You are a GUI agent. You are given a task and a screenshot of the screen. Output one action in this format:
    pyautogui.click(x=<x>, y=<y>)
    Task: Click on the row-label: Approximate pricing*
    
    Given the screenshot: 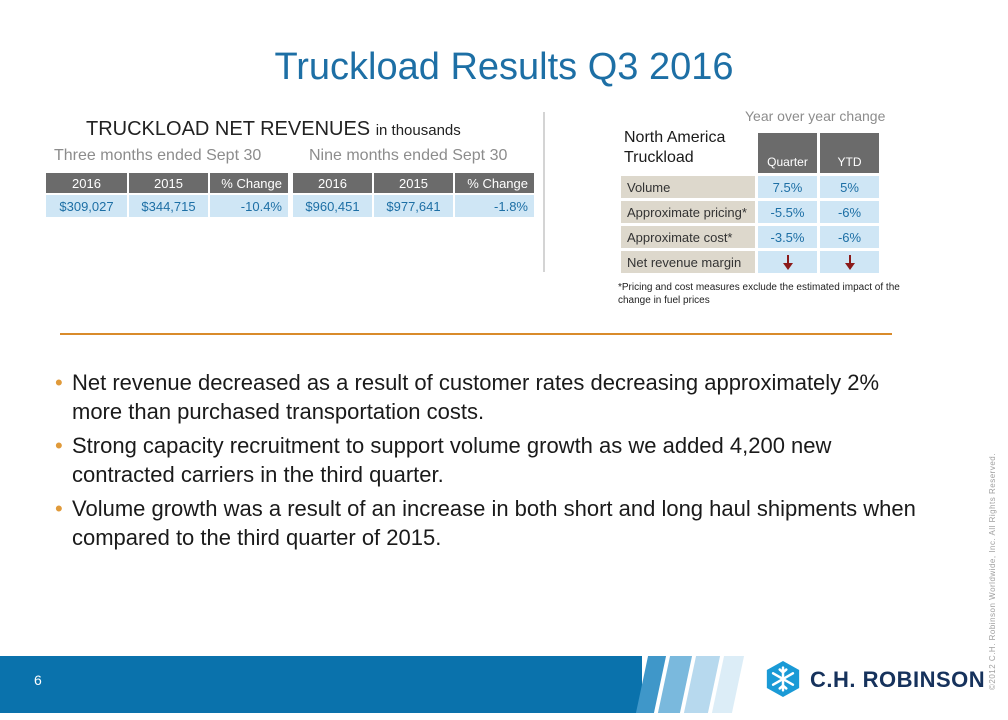 What is the action you would take?
    pyautogui.click(x=688, y=212)
    